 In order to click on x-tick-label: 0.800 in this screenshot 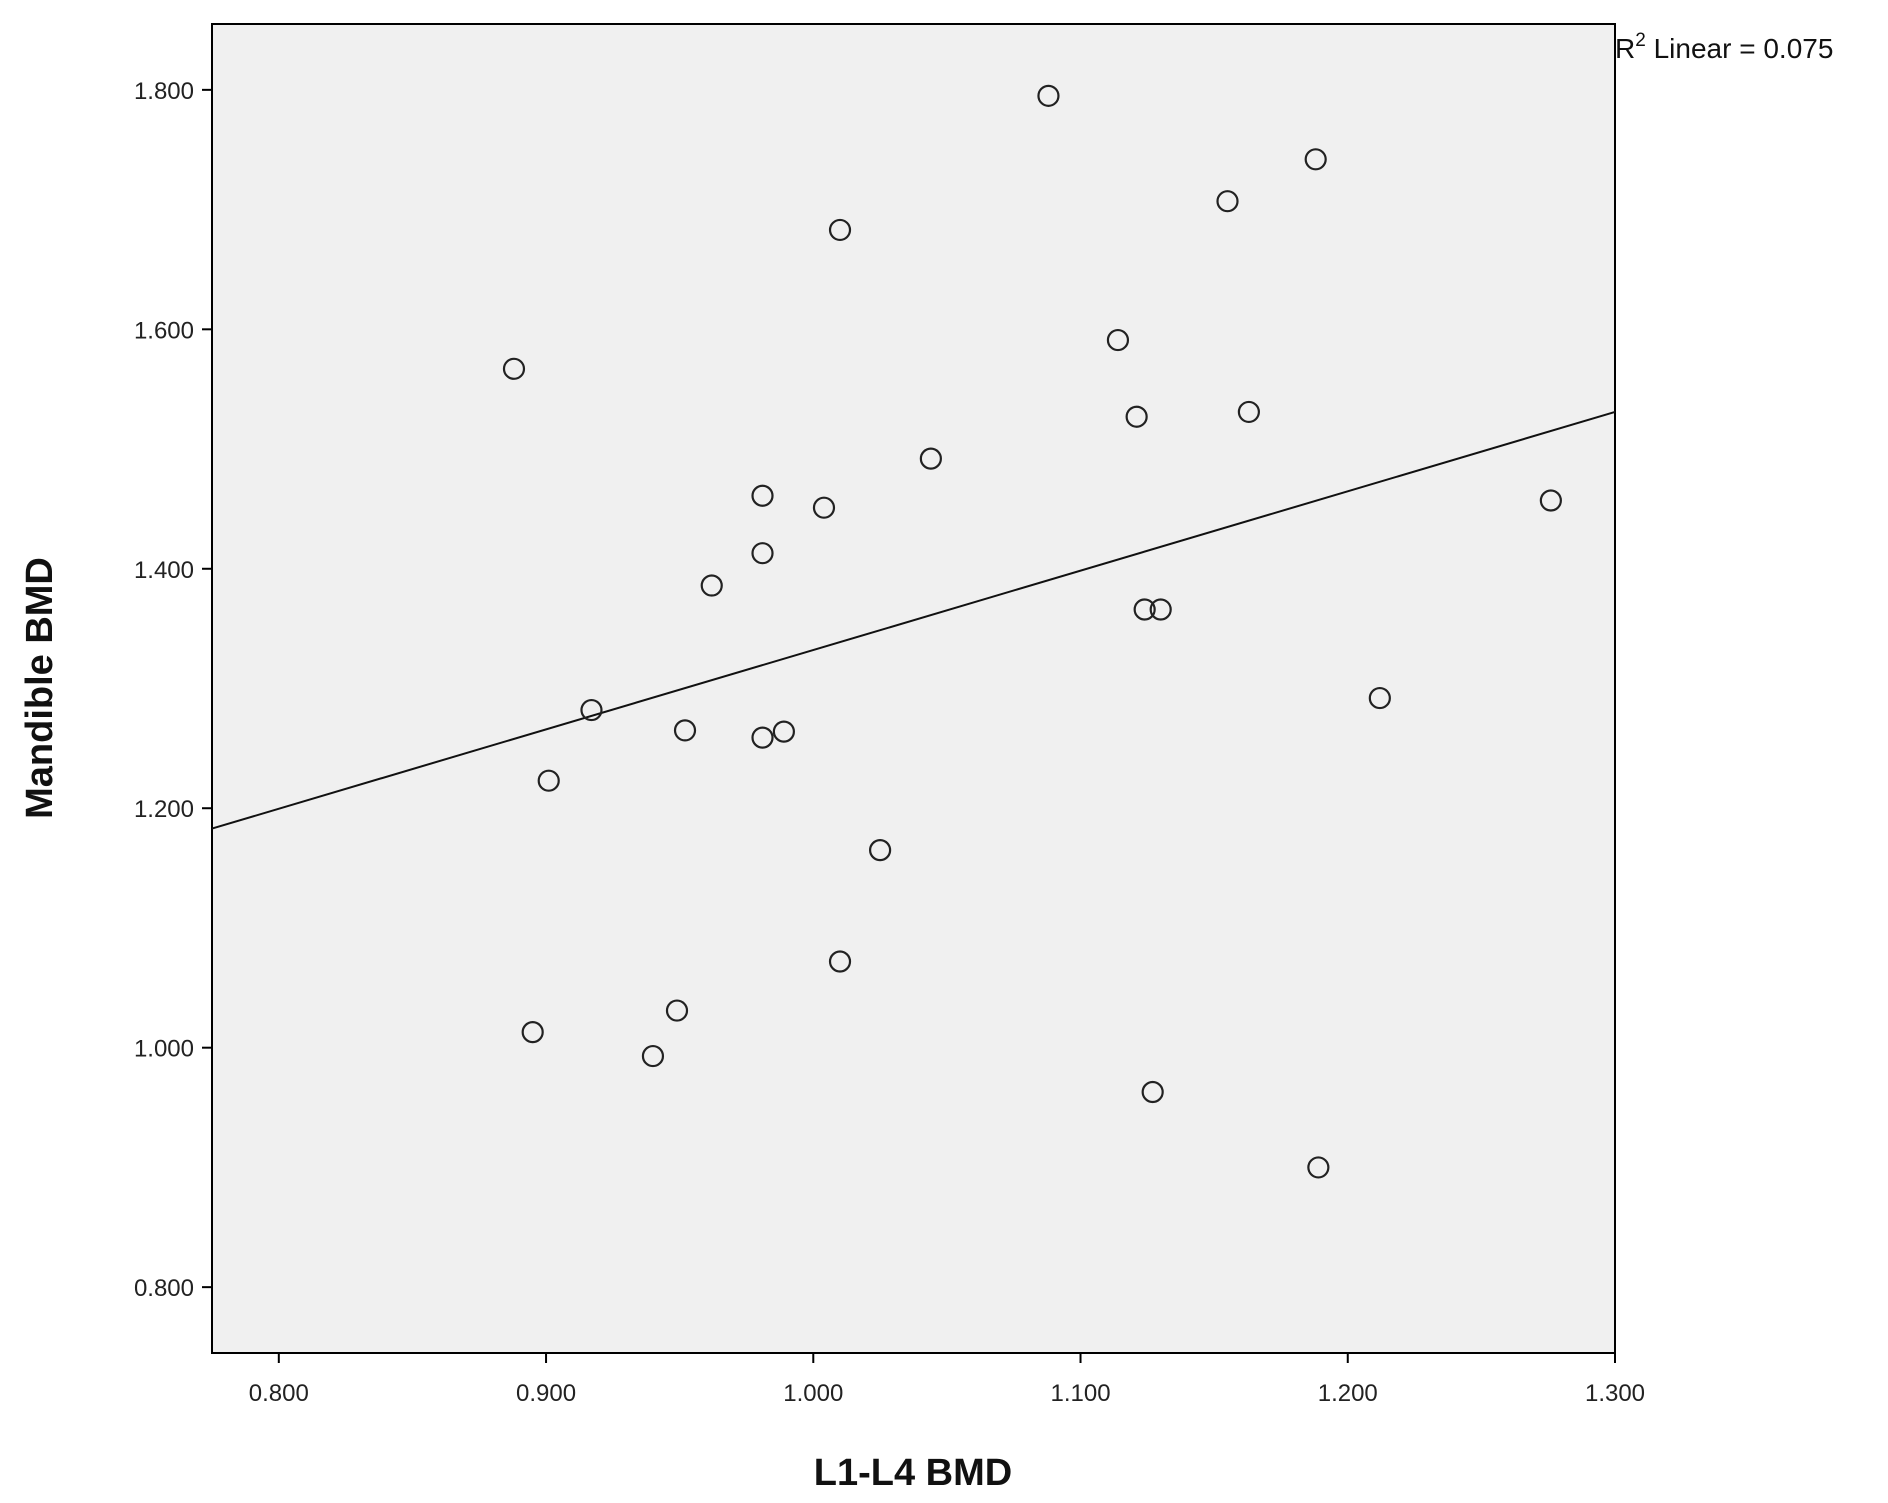, I will do `click(279, 1393)`.